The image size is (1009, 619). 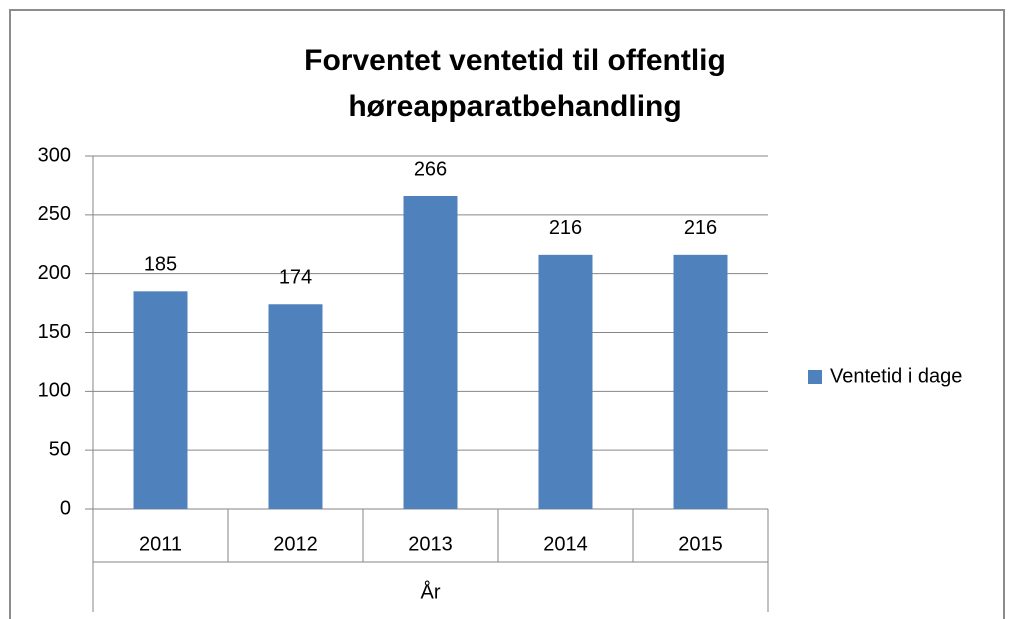 What do you see at coordinates (896, 376) in the screenshot?
I see `legend-label: Ventetid i dage` at bounding box center [896, 376].